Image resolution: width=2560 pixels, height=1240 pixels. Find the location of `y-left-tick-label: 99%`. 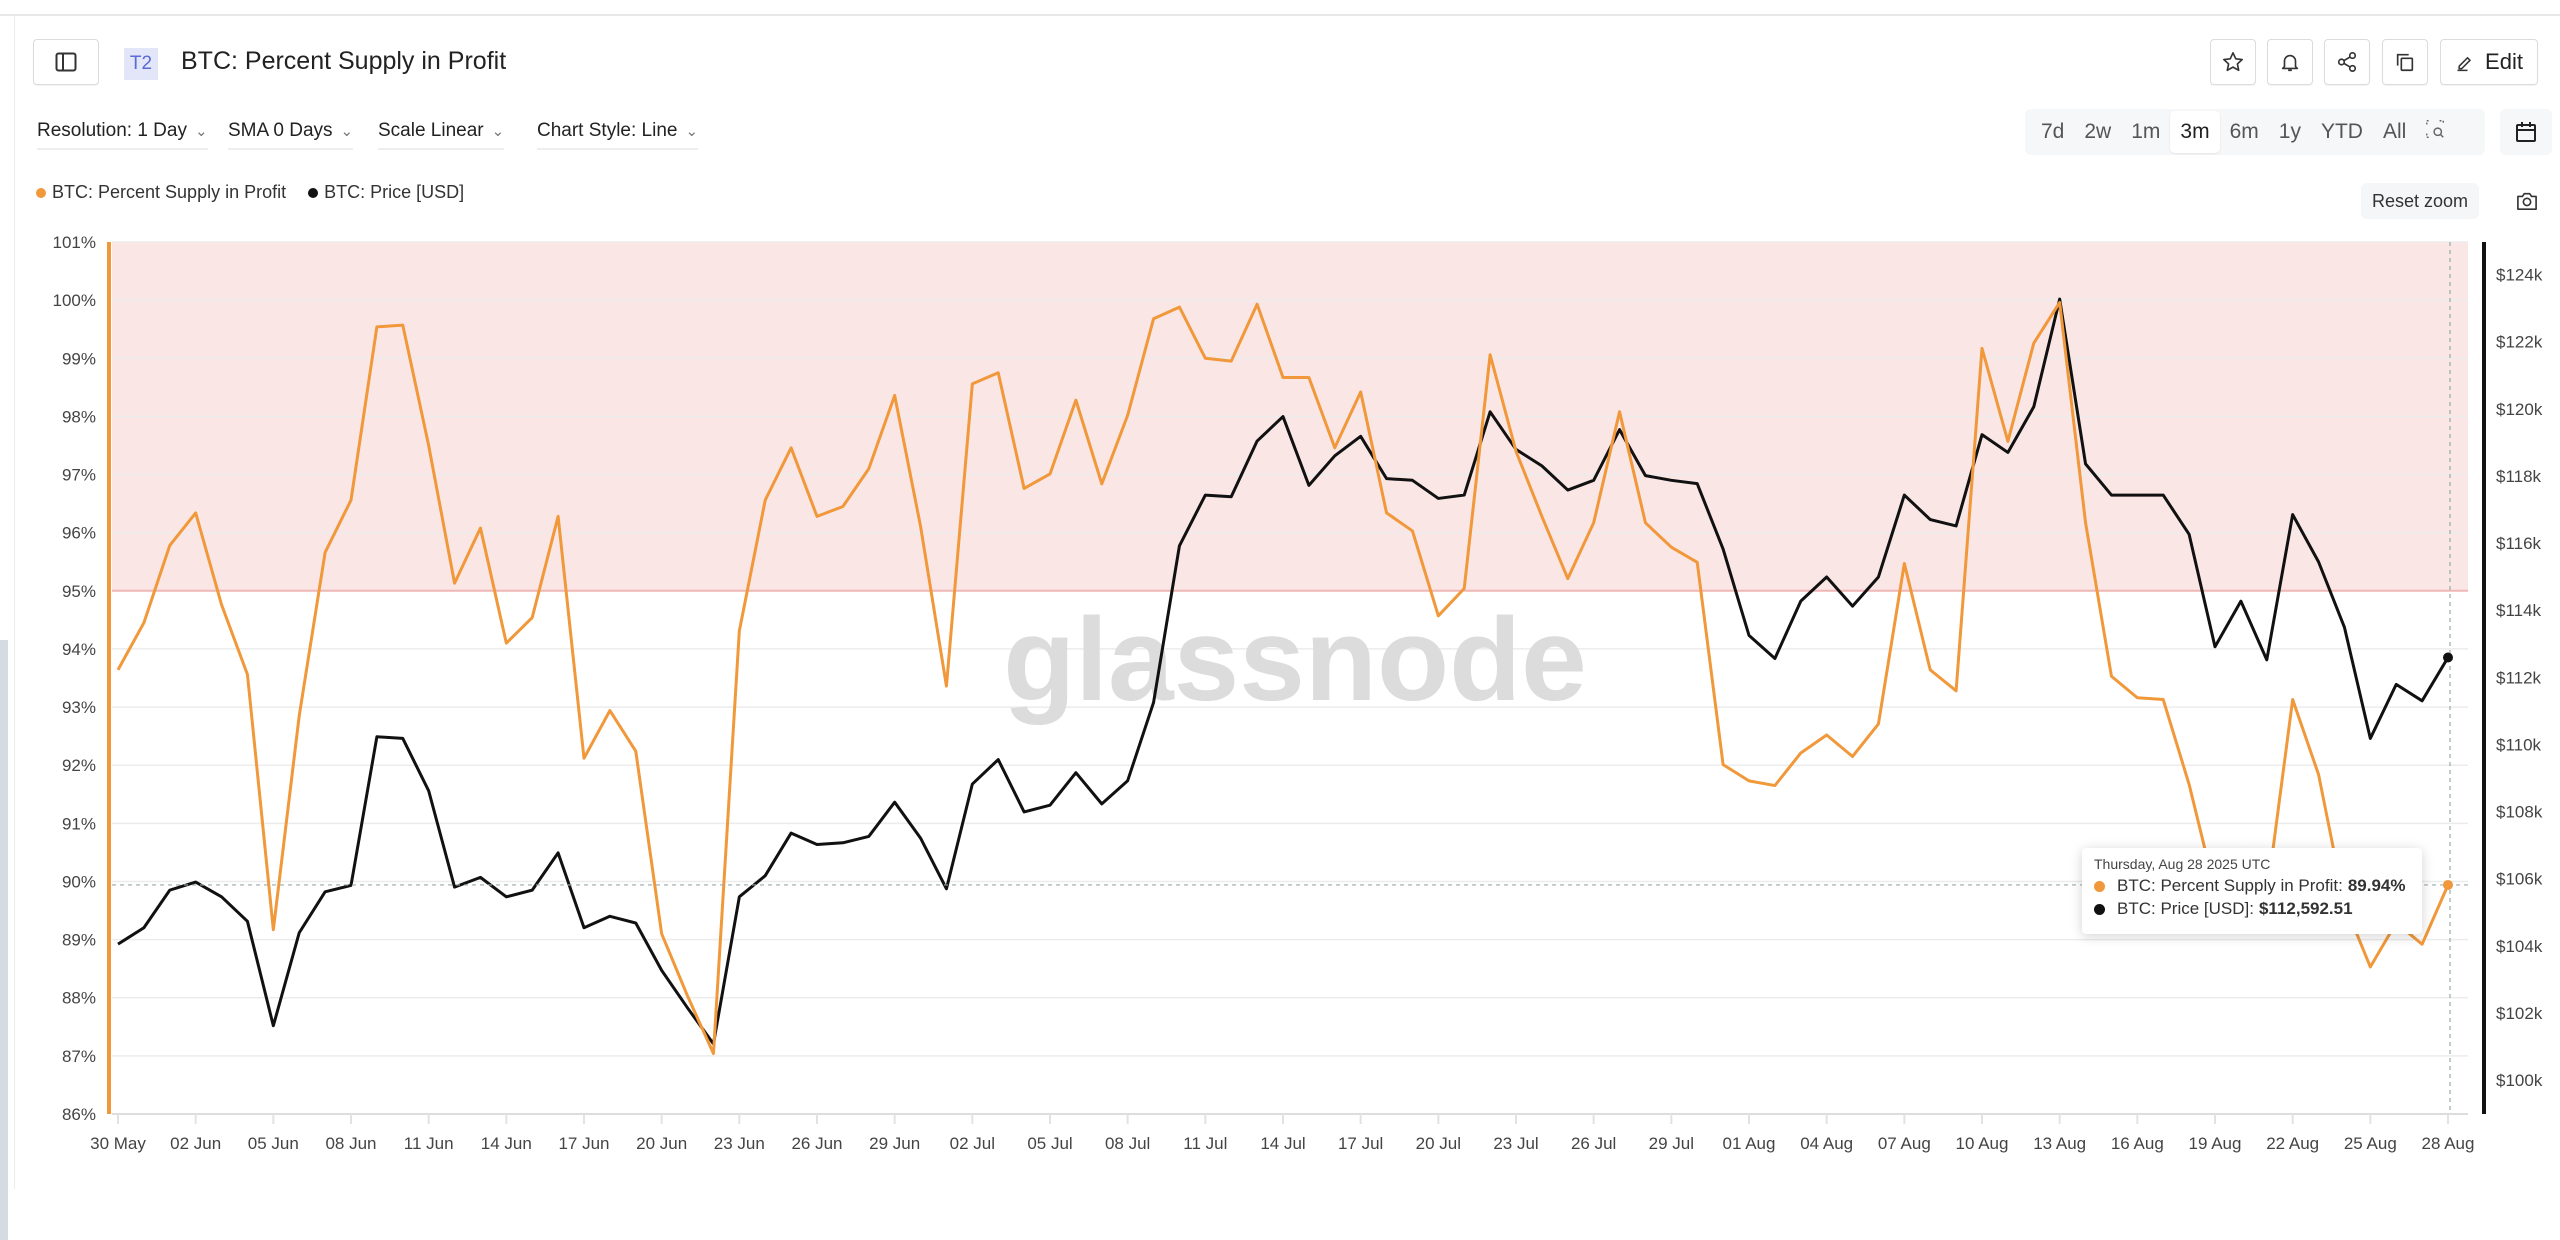

y-left-tick-label: 99% is located at coordinates (79, 358).